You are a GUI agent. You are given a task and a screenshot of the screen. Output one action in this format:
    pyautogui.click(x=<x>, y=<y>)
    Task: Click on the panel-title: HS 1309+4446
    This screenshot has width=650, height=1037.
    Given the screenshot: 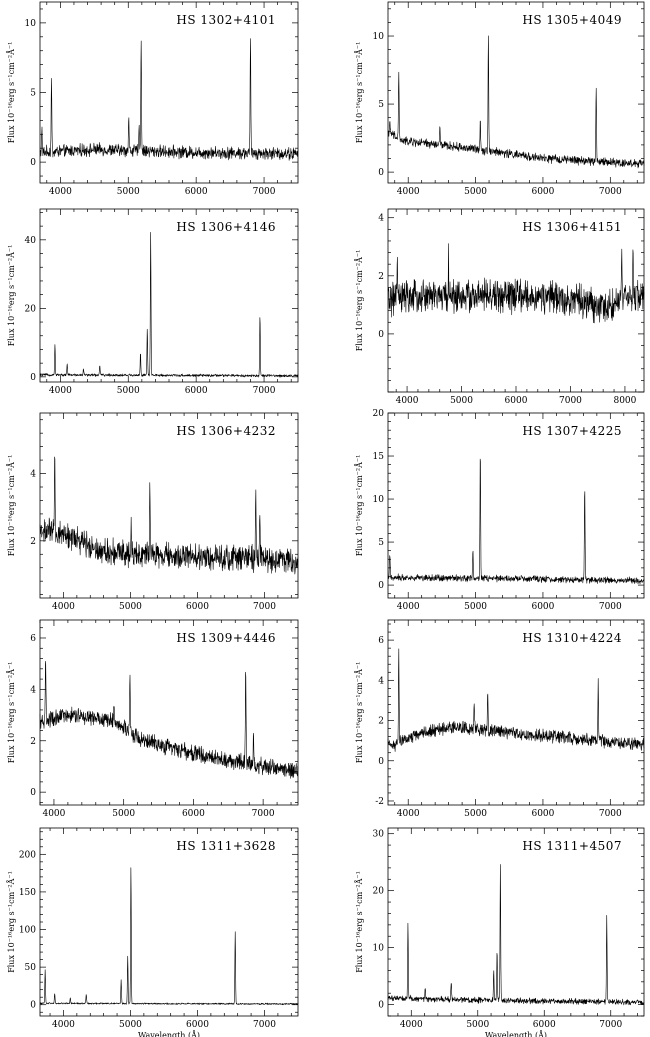 What is the action you would take?
    pyautogui.click(x=226, y=638)
    